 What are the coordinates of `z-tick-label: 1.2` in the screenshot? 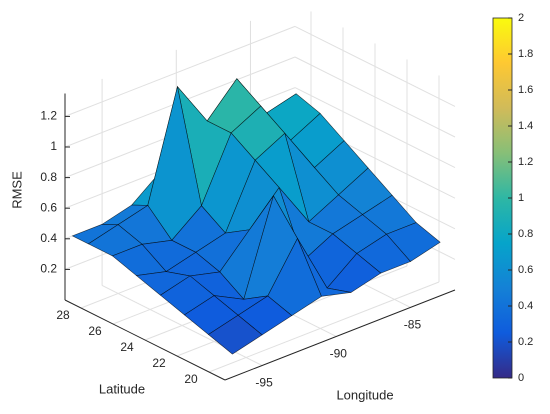 It's located at (48, 116).